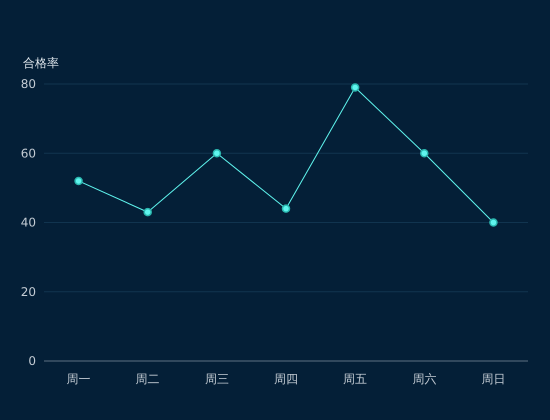  Describe the element at coordinates (78, 379) in the screenshot. I see `x-tick-label: 周一` at that location.